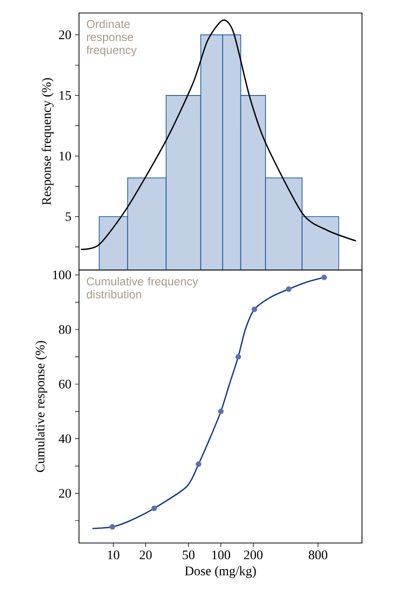 The width and height of the screenshot is (418, 600). What do you see at coordinates (64, 439) in the screenshot?
I see `y-tick-label: 40` at bounding box center [64, 439].